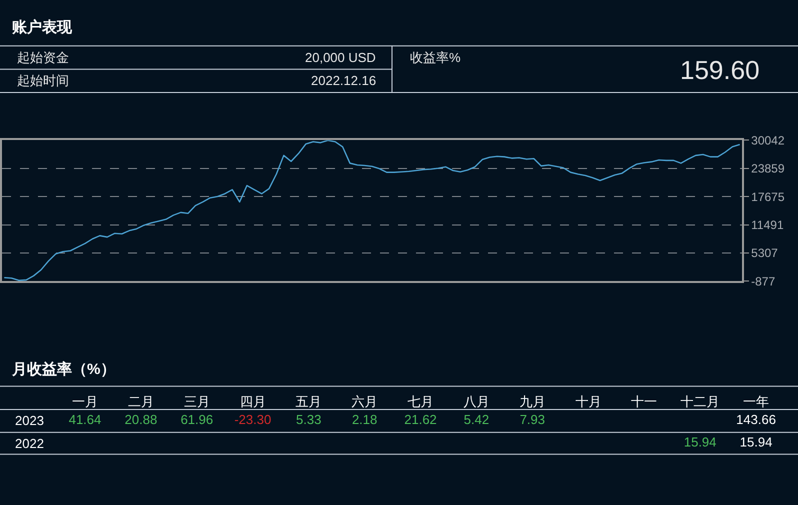 The image size is (798, 505). What do you see at coordinates (763, 281) in the screenshot?
I see `y-tick-label: -877` at bounding box center [763, 281].